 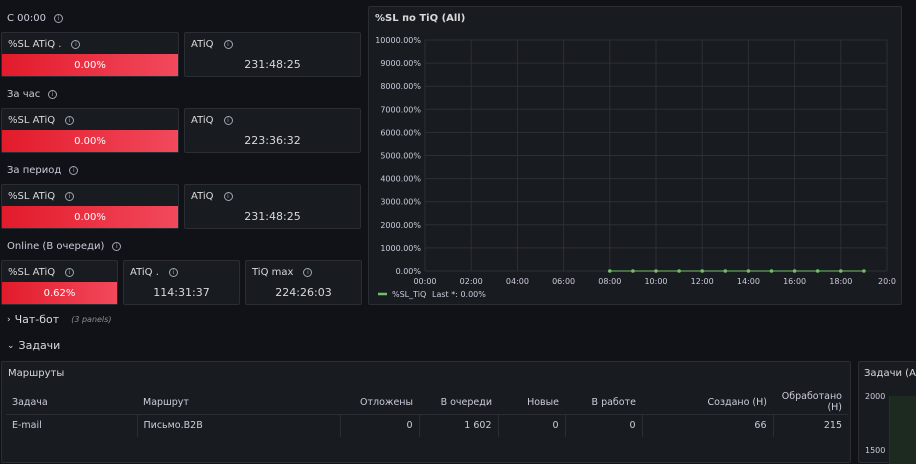 I want to click on table-cell: 0, so click(x=380, y=425).